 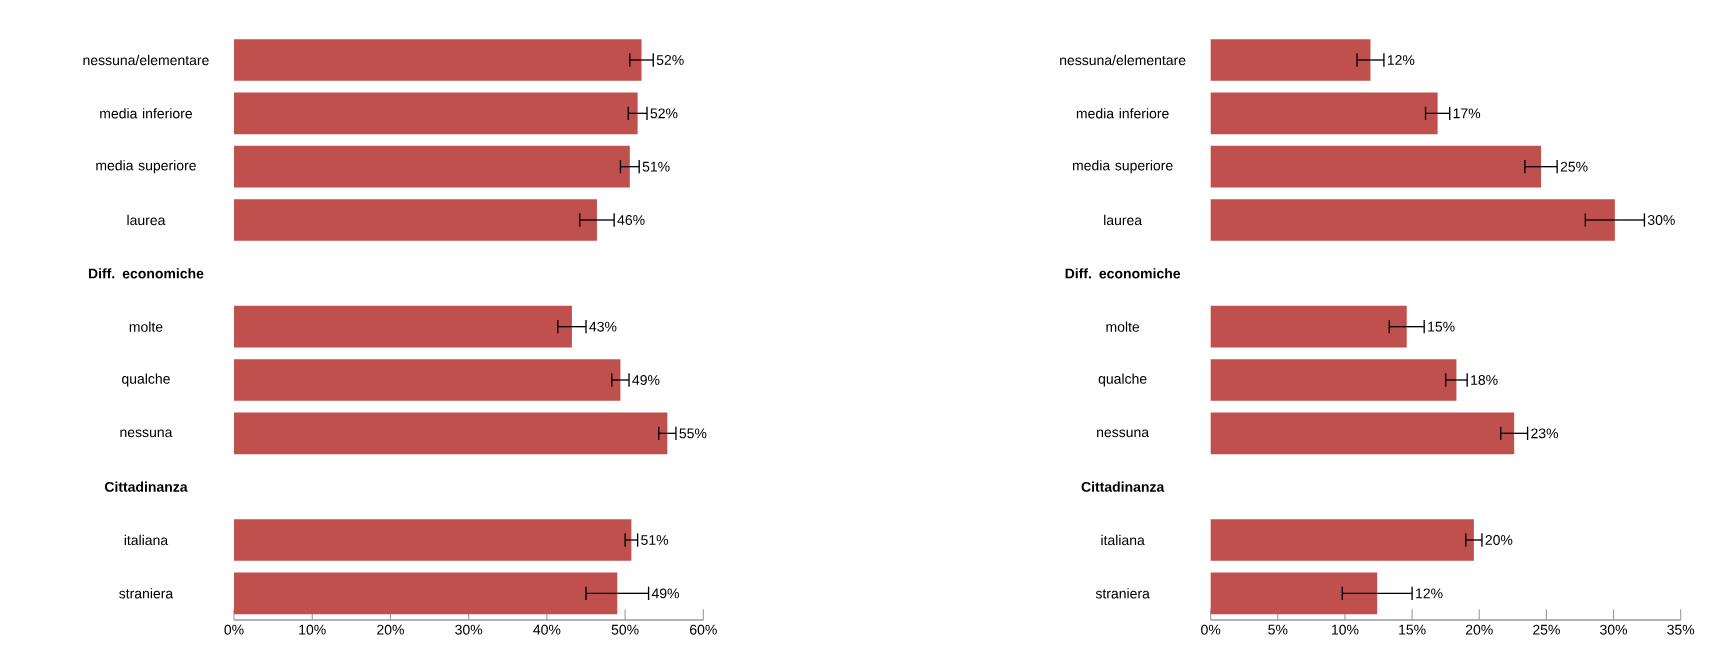 I want to click on x-tick-label: 60%, so click(x=703, y=629).